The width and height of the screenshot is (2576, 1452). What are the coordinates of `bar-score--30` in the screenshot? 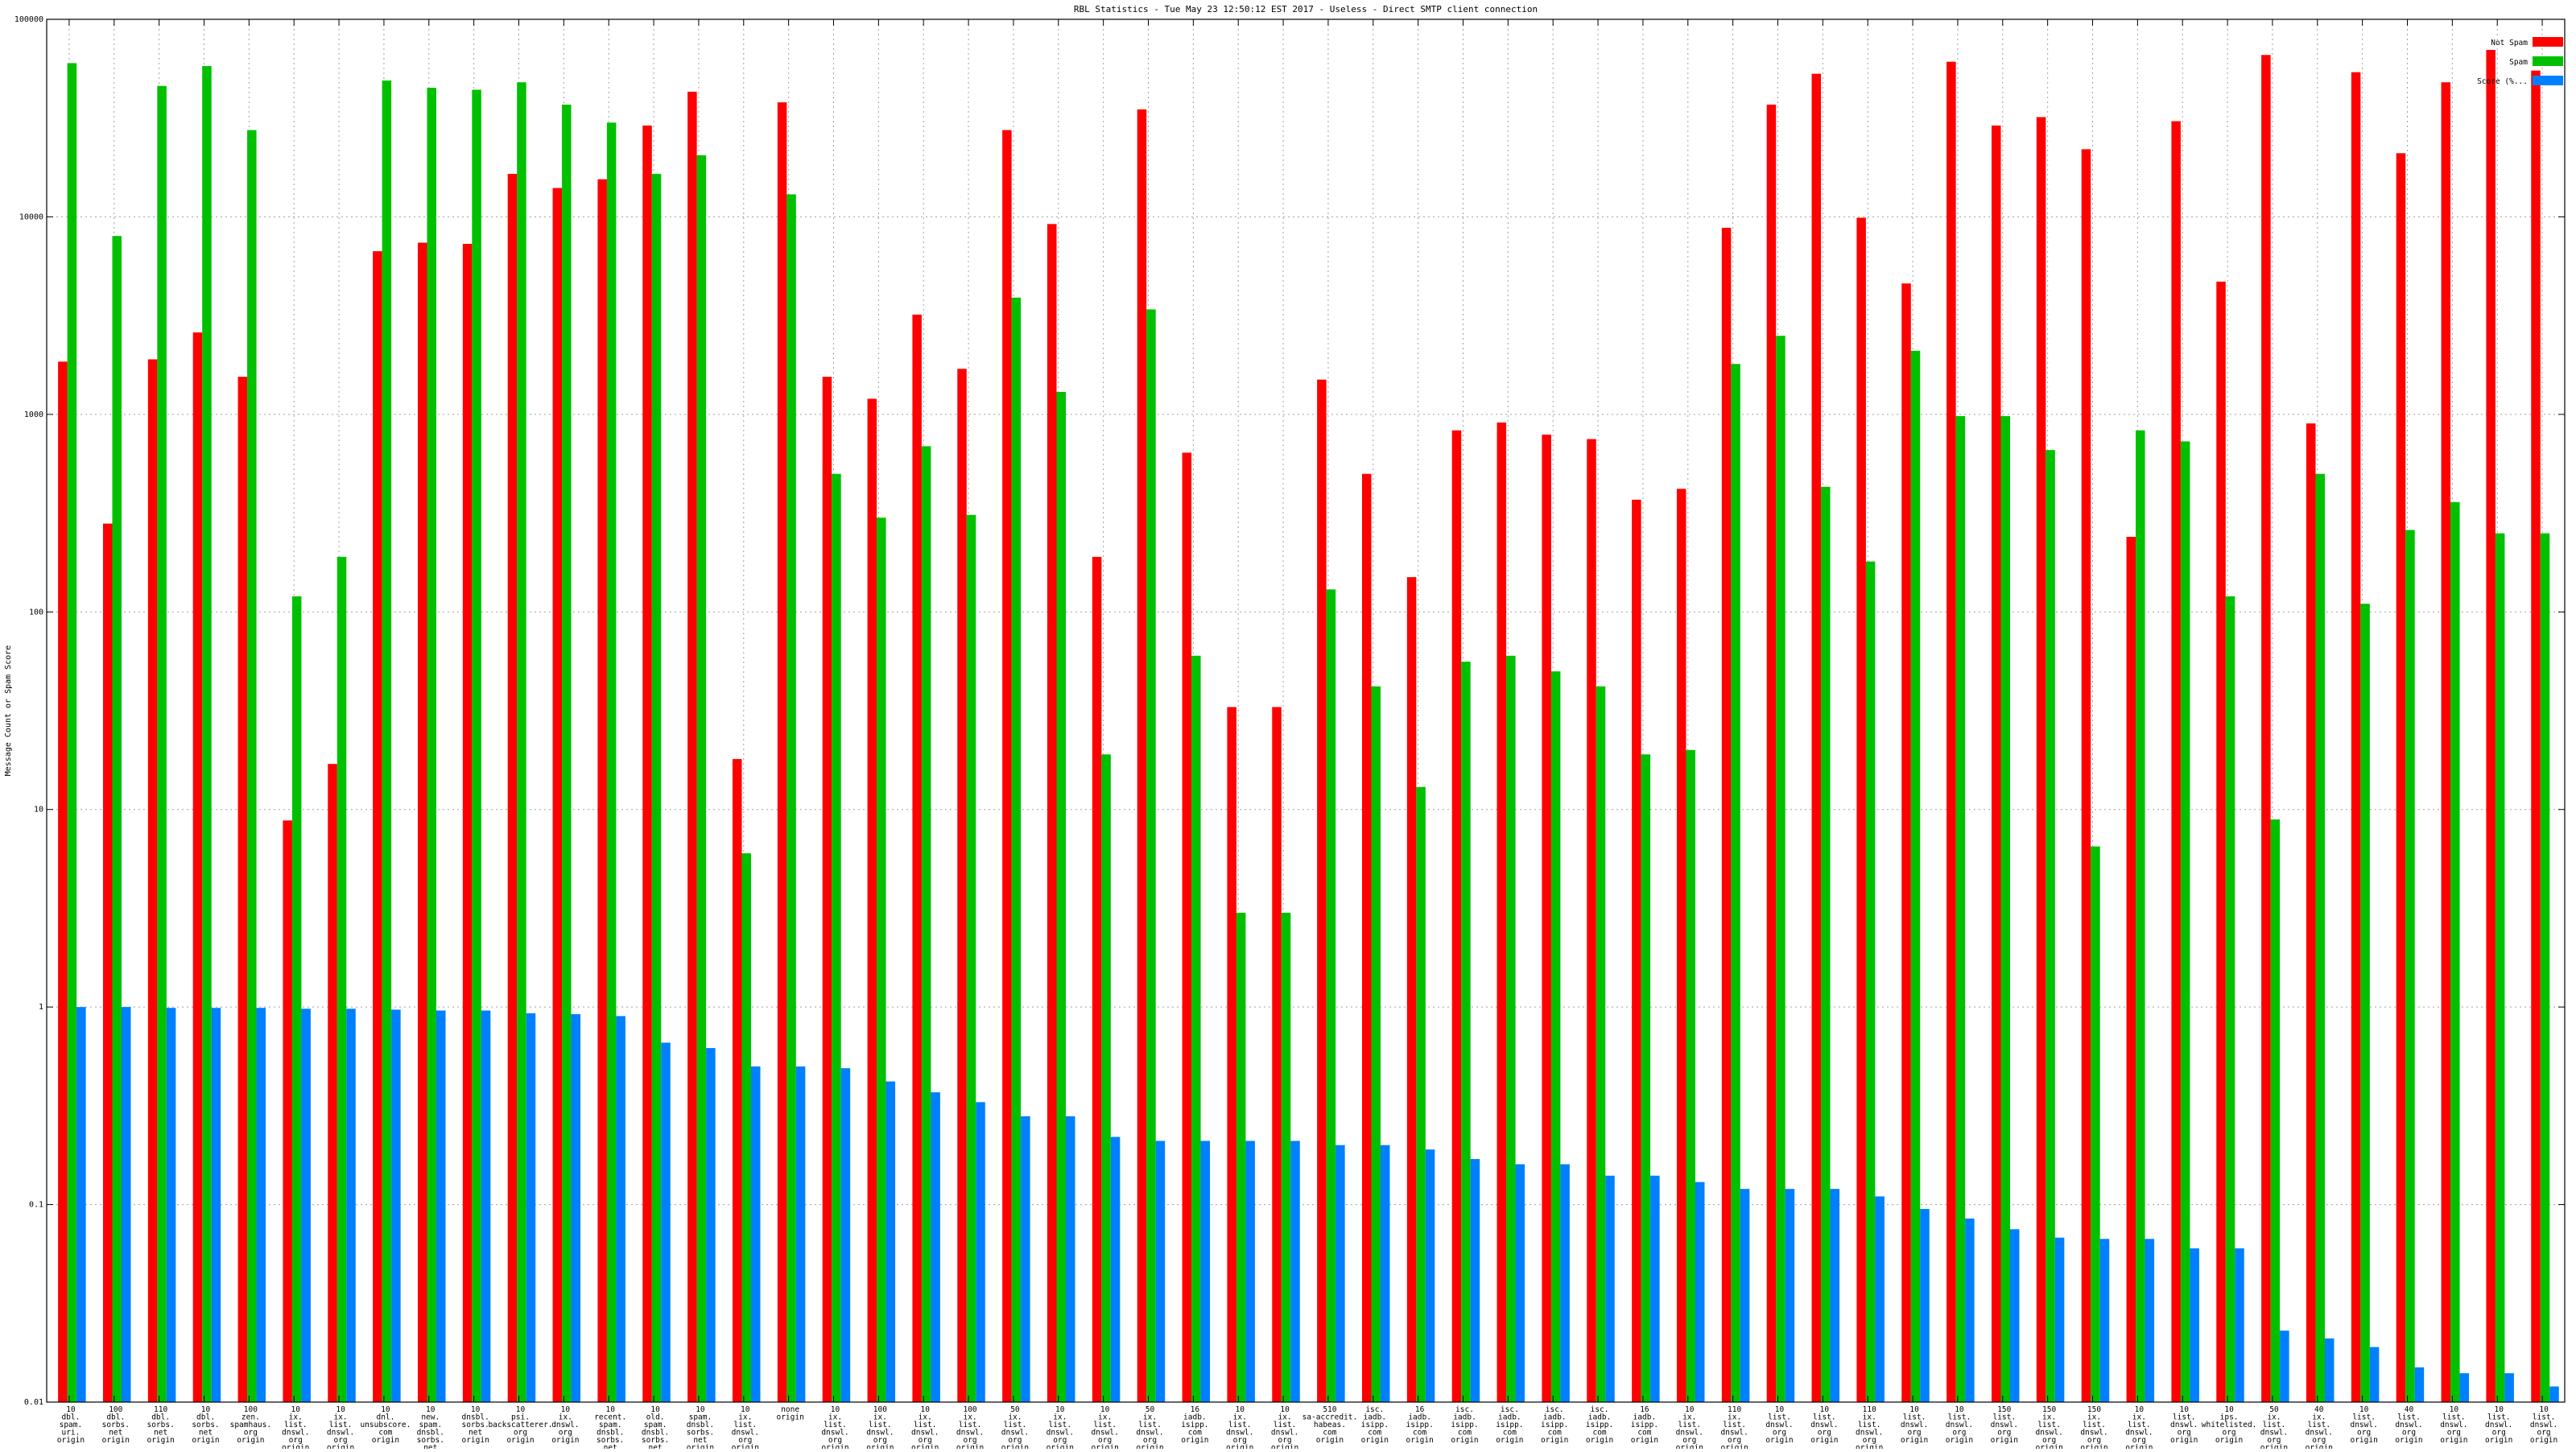 It's located at (1430, 1275).